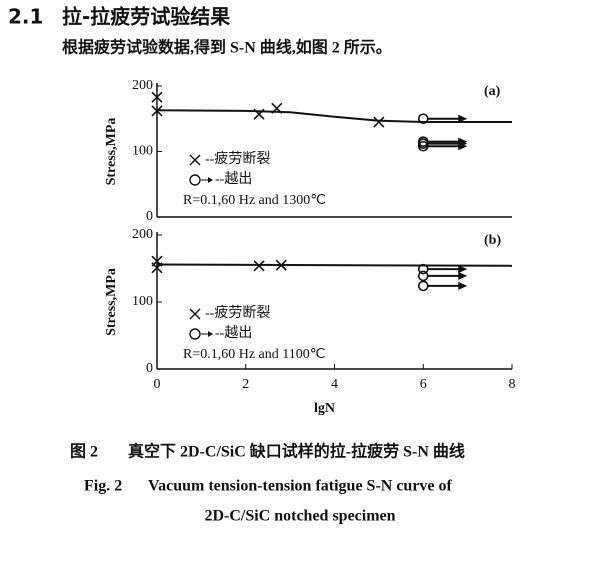 The height and width of the screenshot is (562, 601). I want to click on x-axis-label: lgN, so click(324, 408).